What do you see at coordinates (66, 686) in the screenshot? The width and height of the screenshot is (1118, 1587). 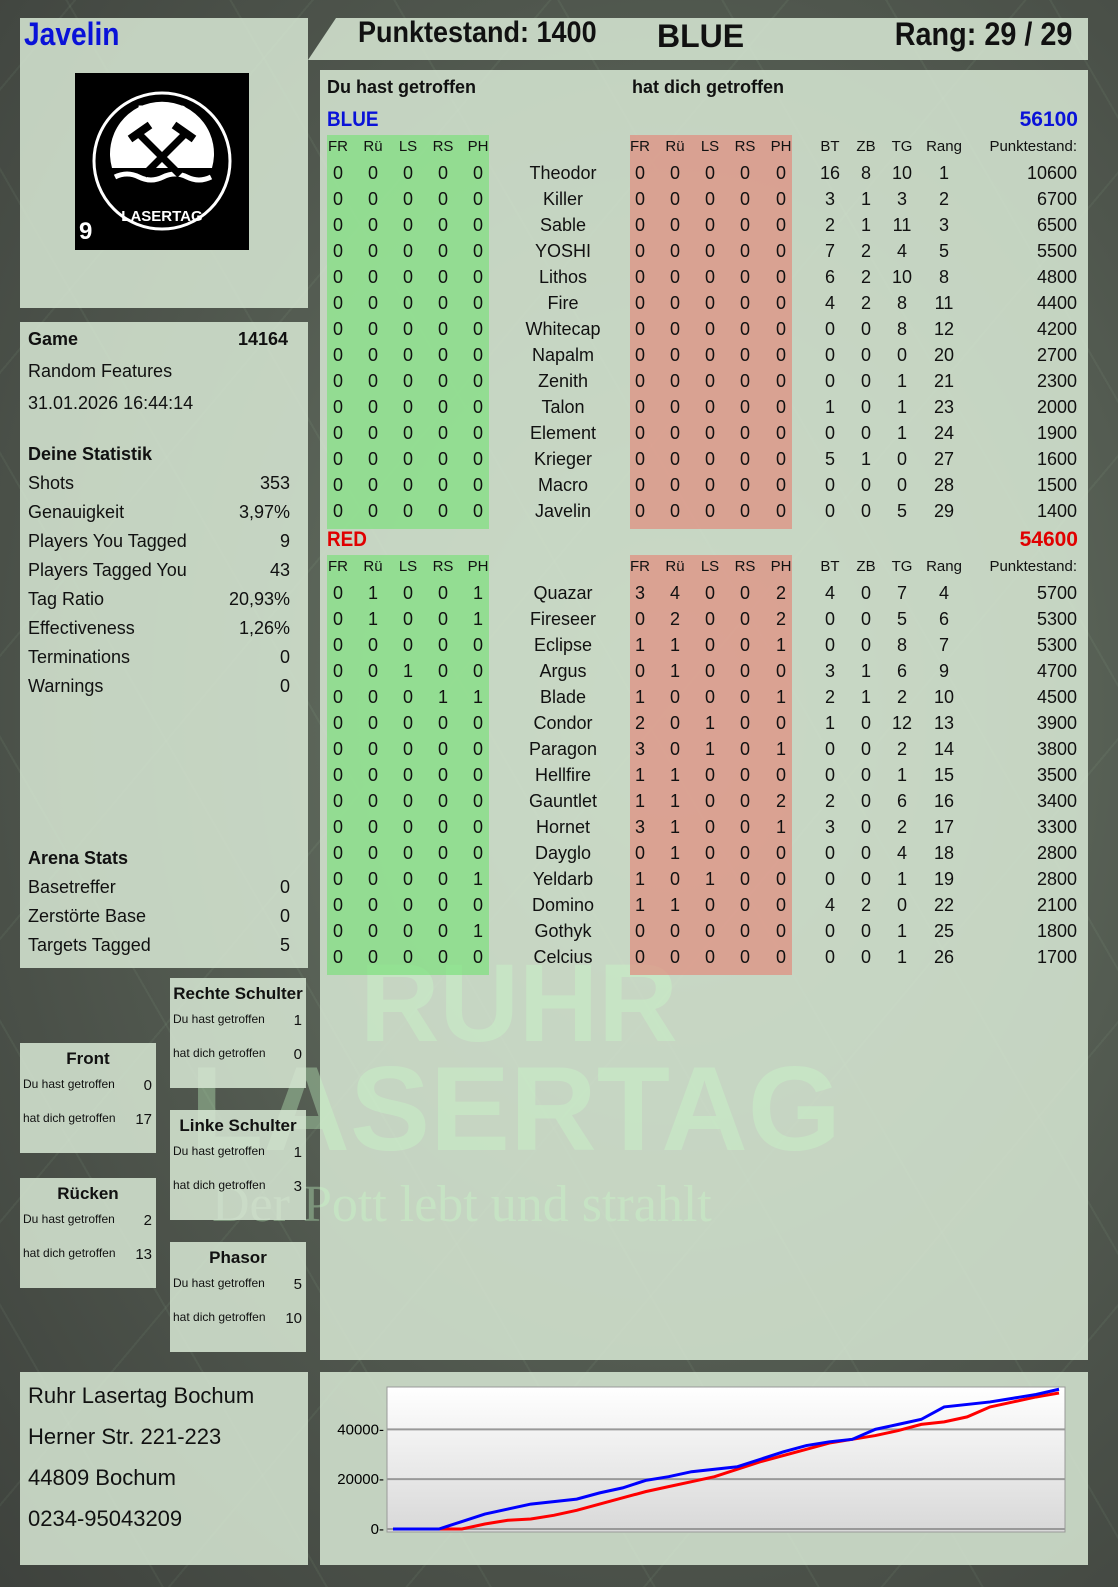 I see `stat-label: Warnings` at bounding box center [66, 686].